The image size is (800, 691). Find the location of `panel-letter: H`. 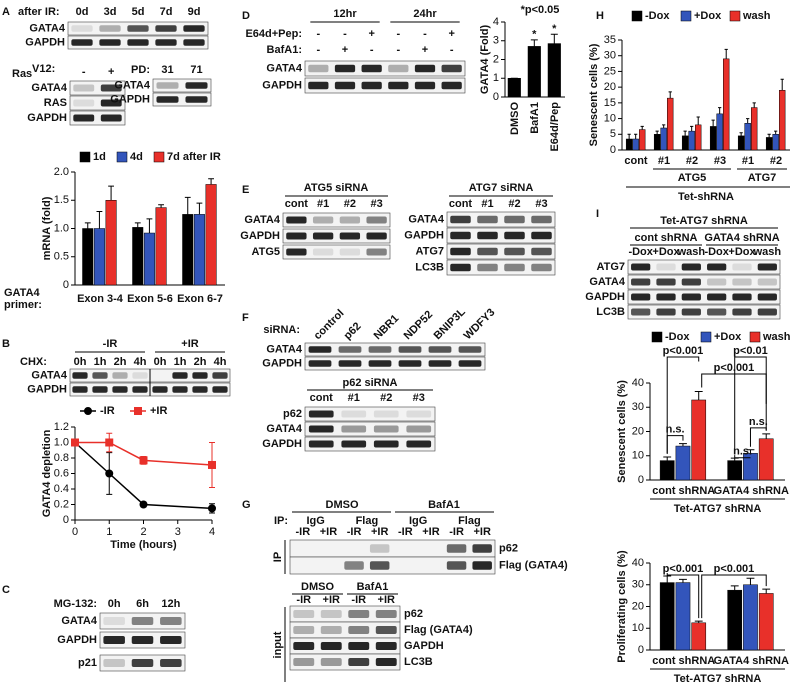

panel-letter: H is located at coordinates (600, 16).